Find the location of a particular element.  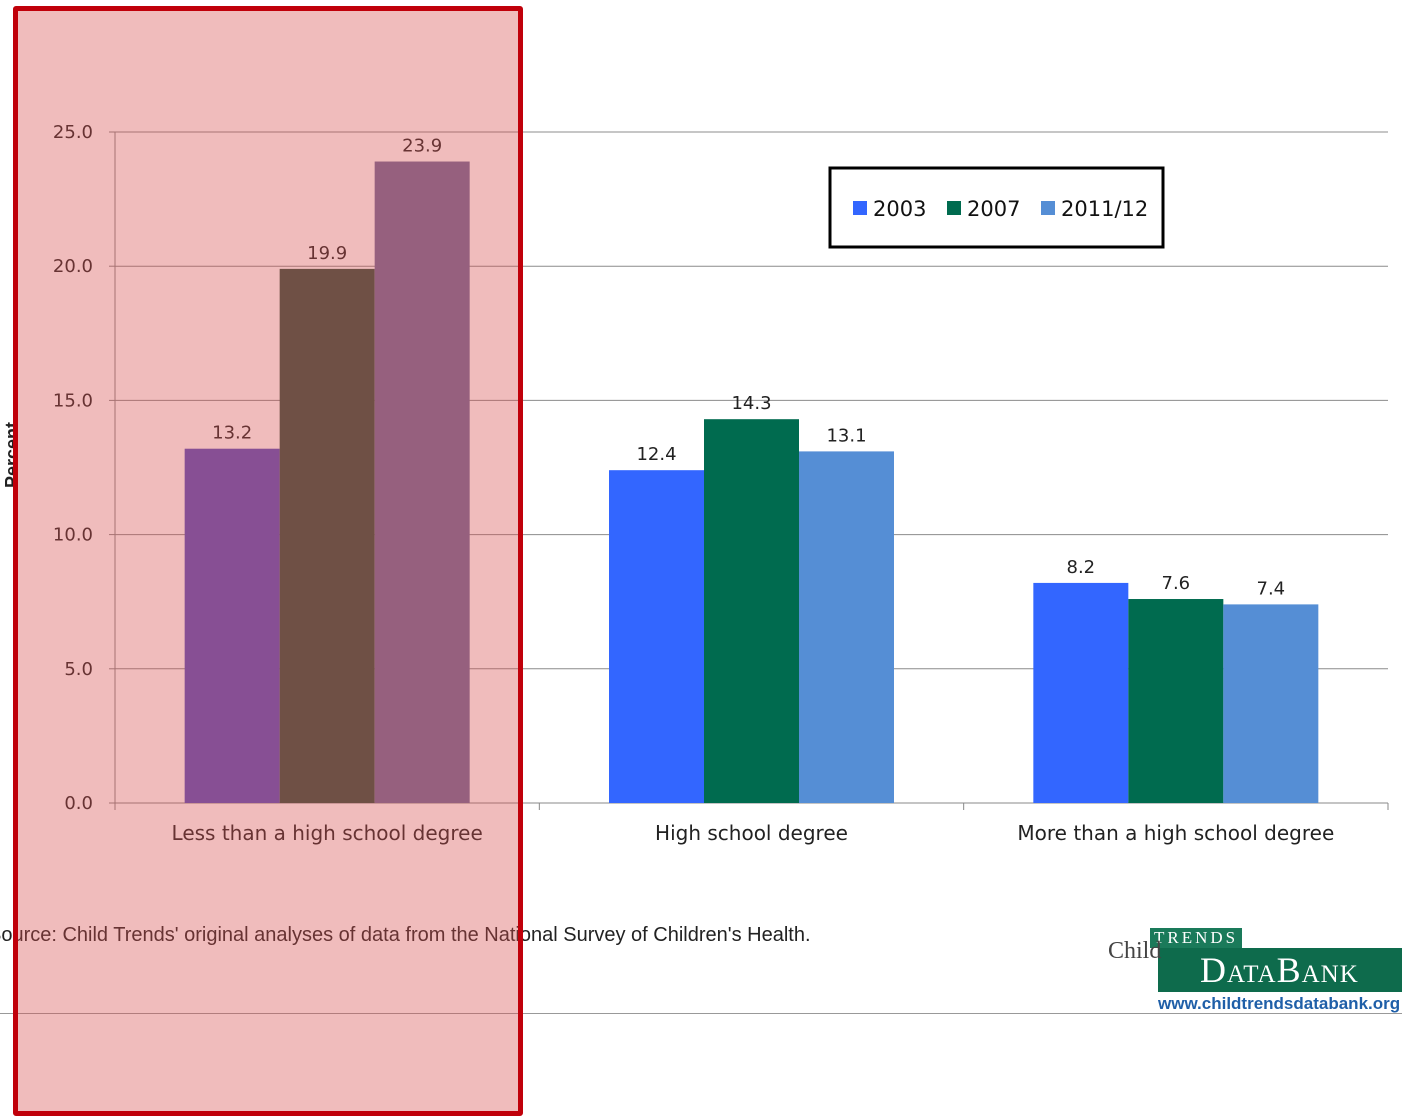

x-category-label: High school degree is located at coordinates (751, 833).